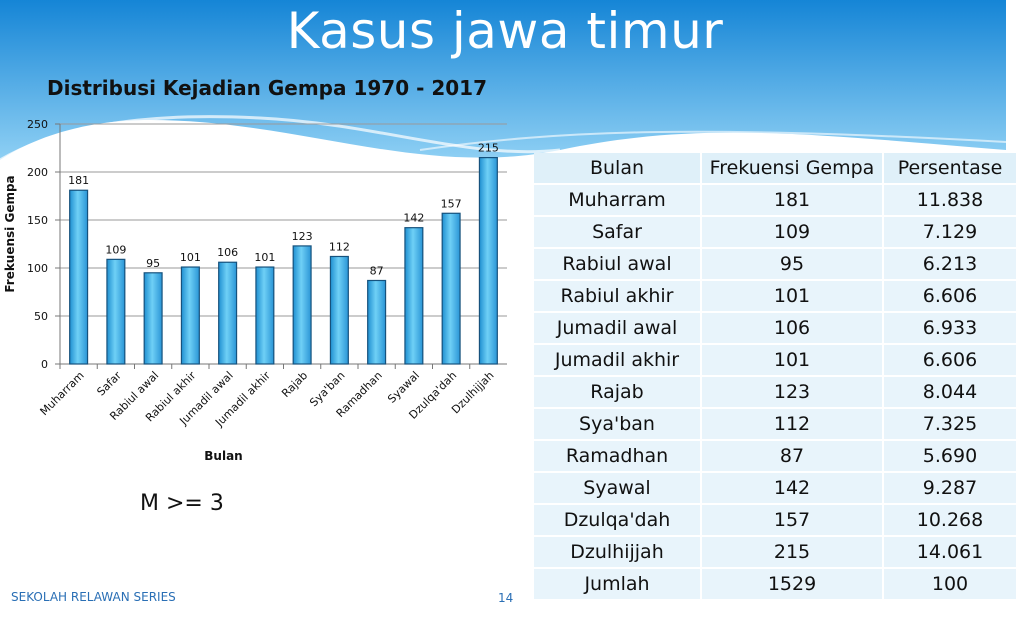  What do you see at coordinates (618, 424) in the screenshot?
I see `cell-bulan: Sya'ban` at bounding box center [618, 424].